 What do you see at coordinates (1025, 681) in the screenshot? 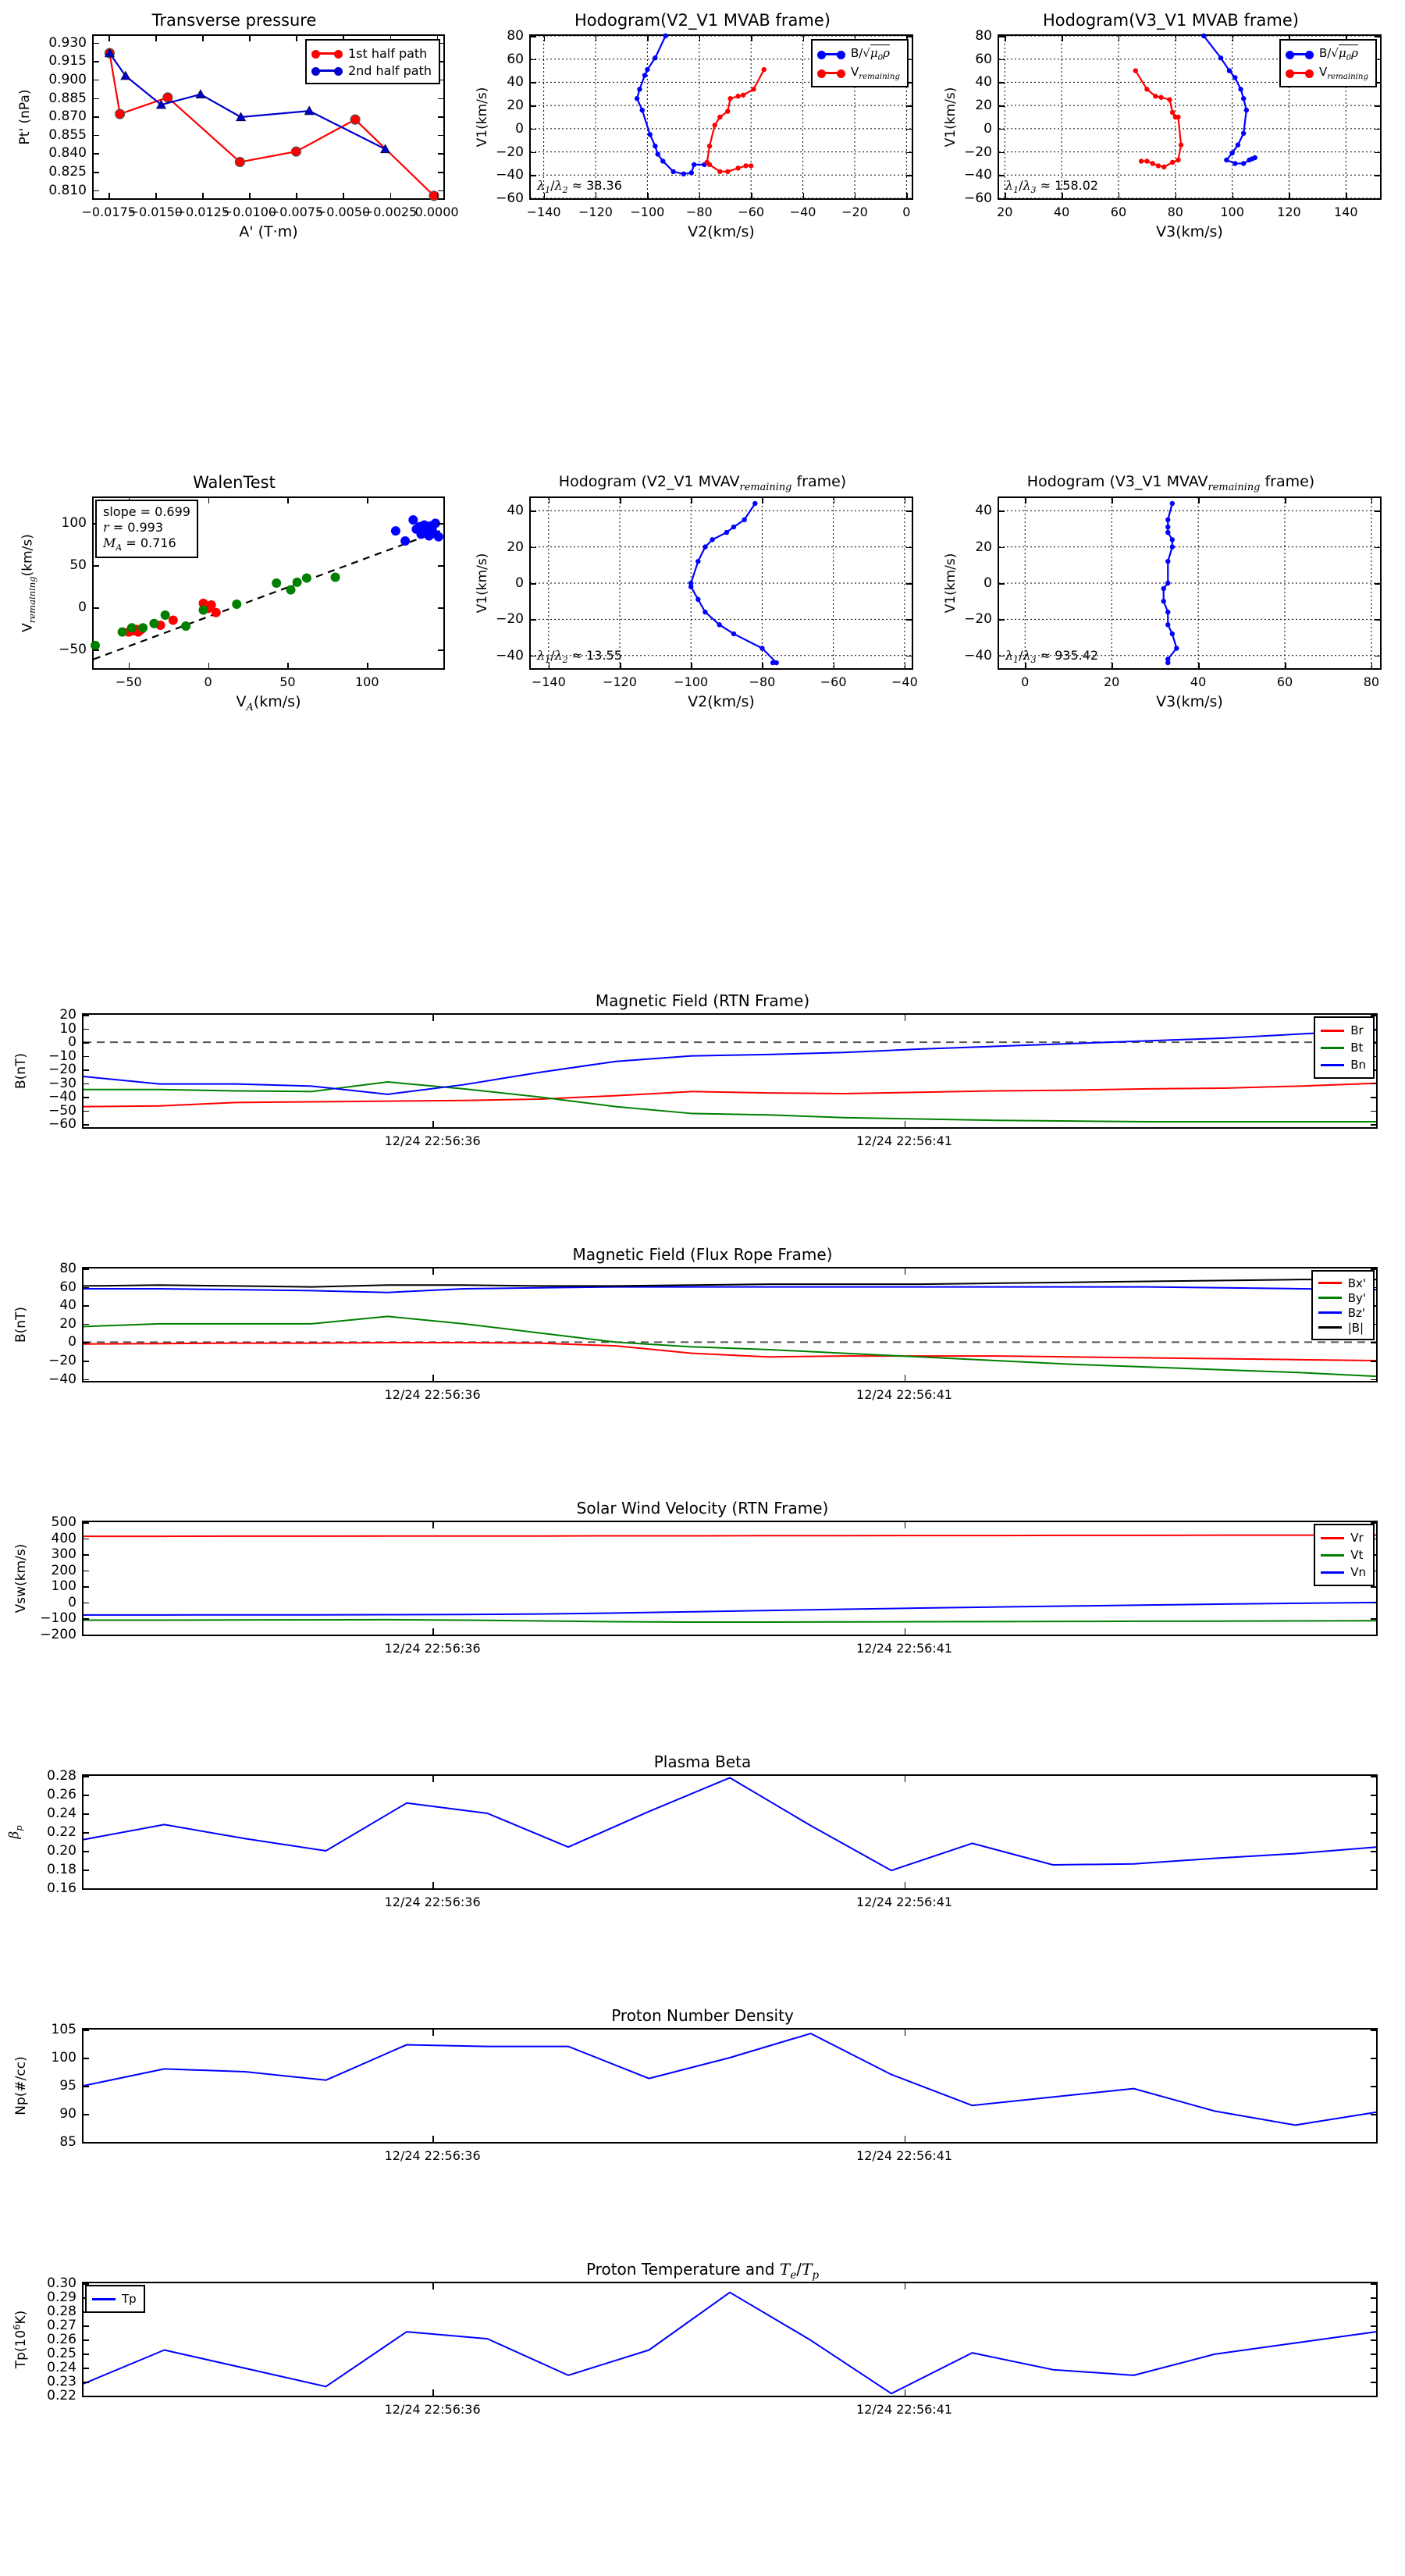
I see `x-tick-label: 0` at bounding box center [1025, 681].